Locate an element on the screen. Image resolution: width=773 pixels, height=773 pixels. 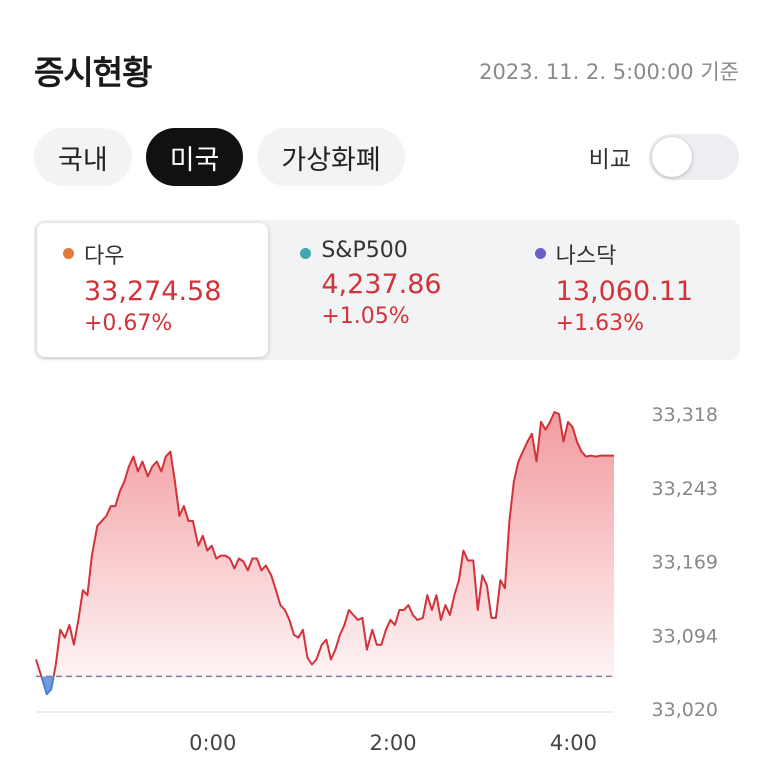
y-tick-label: 33,094 is located at coordinates (685, 636).